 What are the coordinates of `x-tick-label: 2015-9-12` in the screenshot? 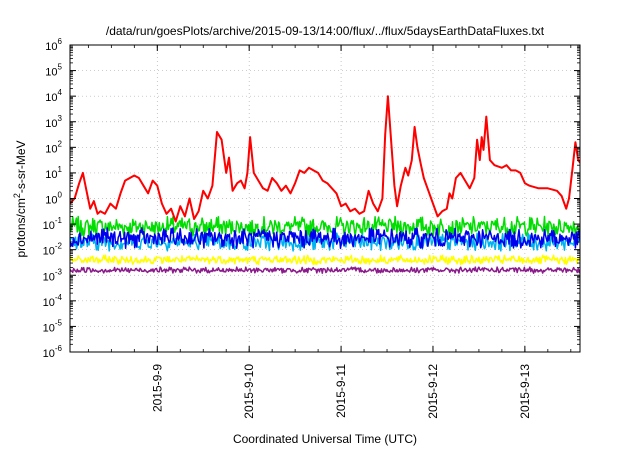 It's located at (433, 391).